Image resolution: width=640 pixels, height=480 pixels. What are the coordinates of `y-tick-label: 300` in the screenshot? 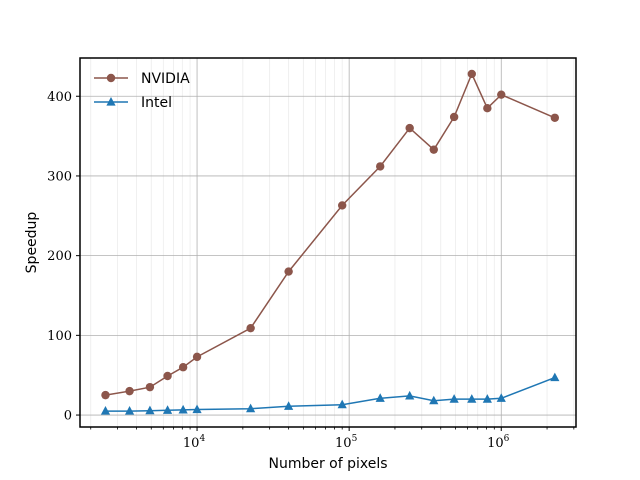 It's located at (59, 176).